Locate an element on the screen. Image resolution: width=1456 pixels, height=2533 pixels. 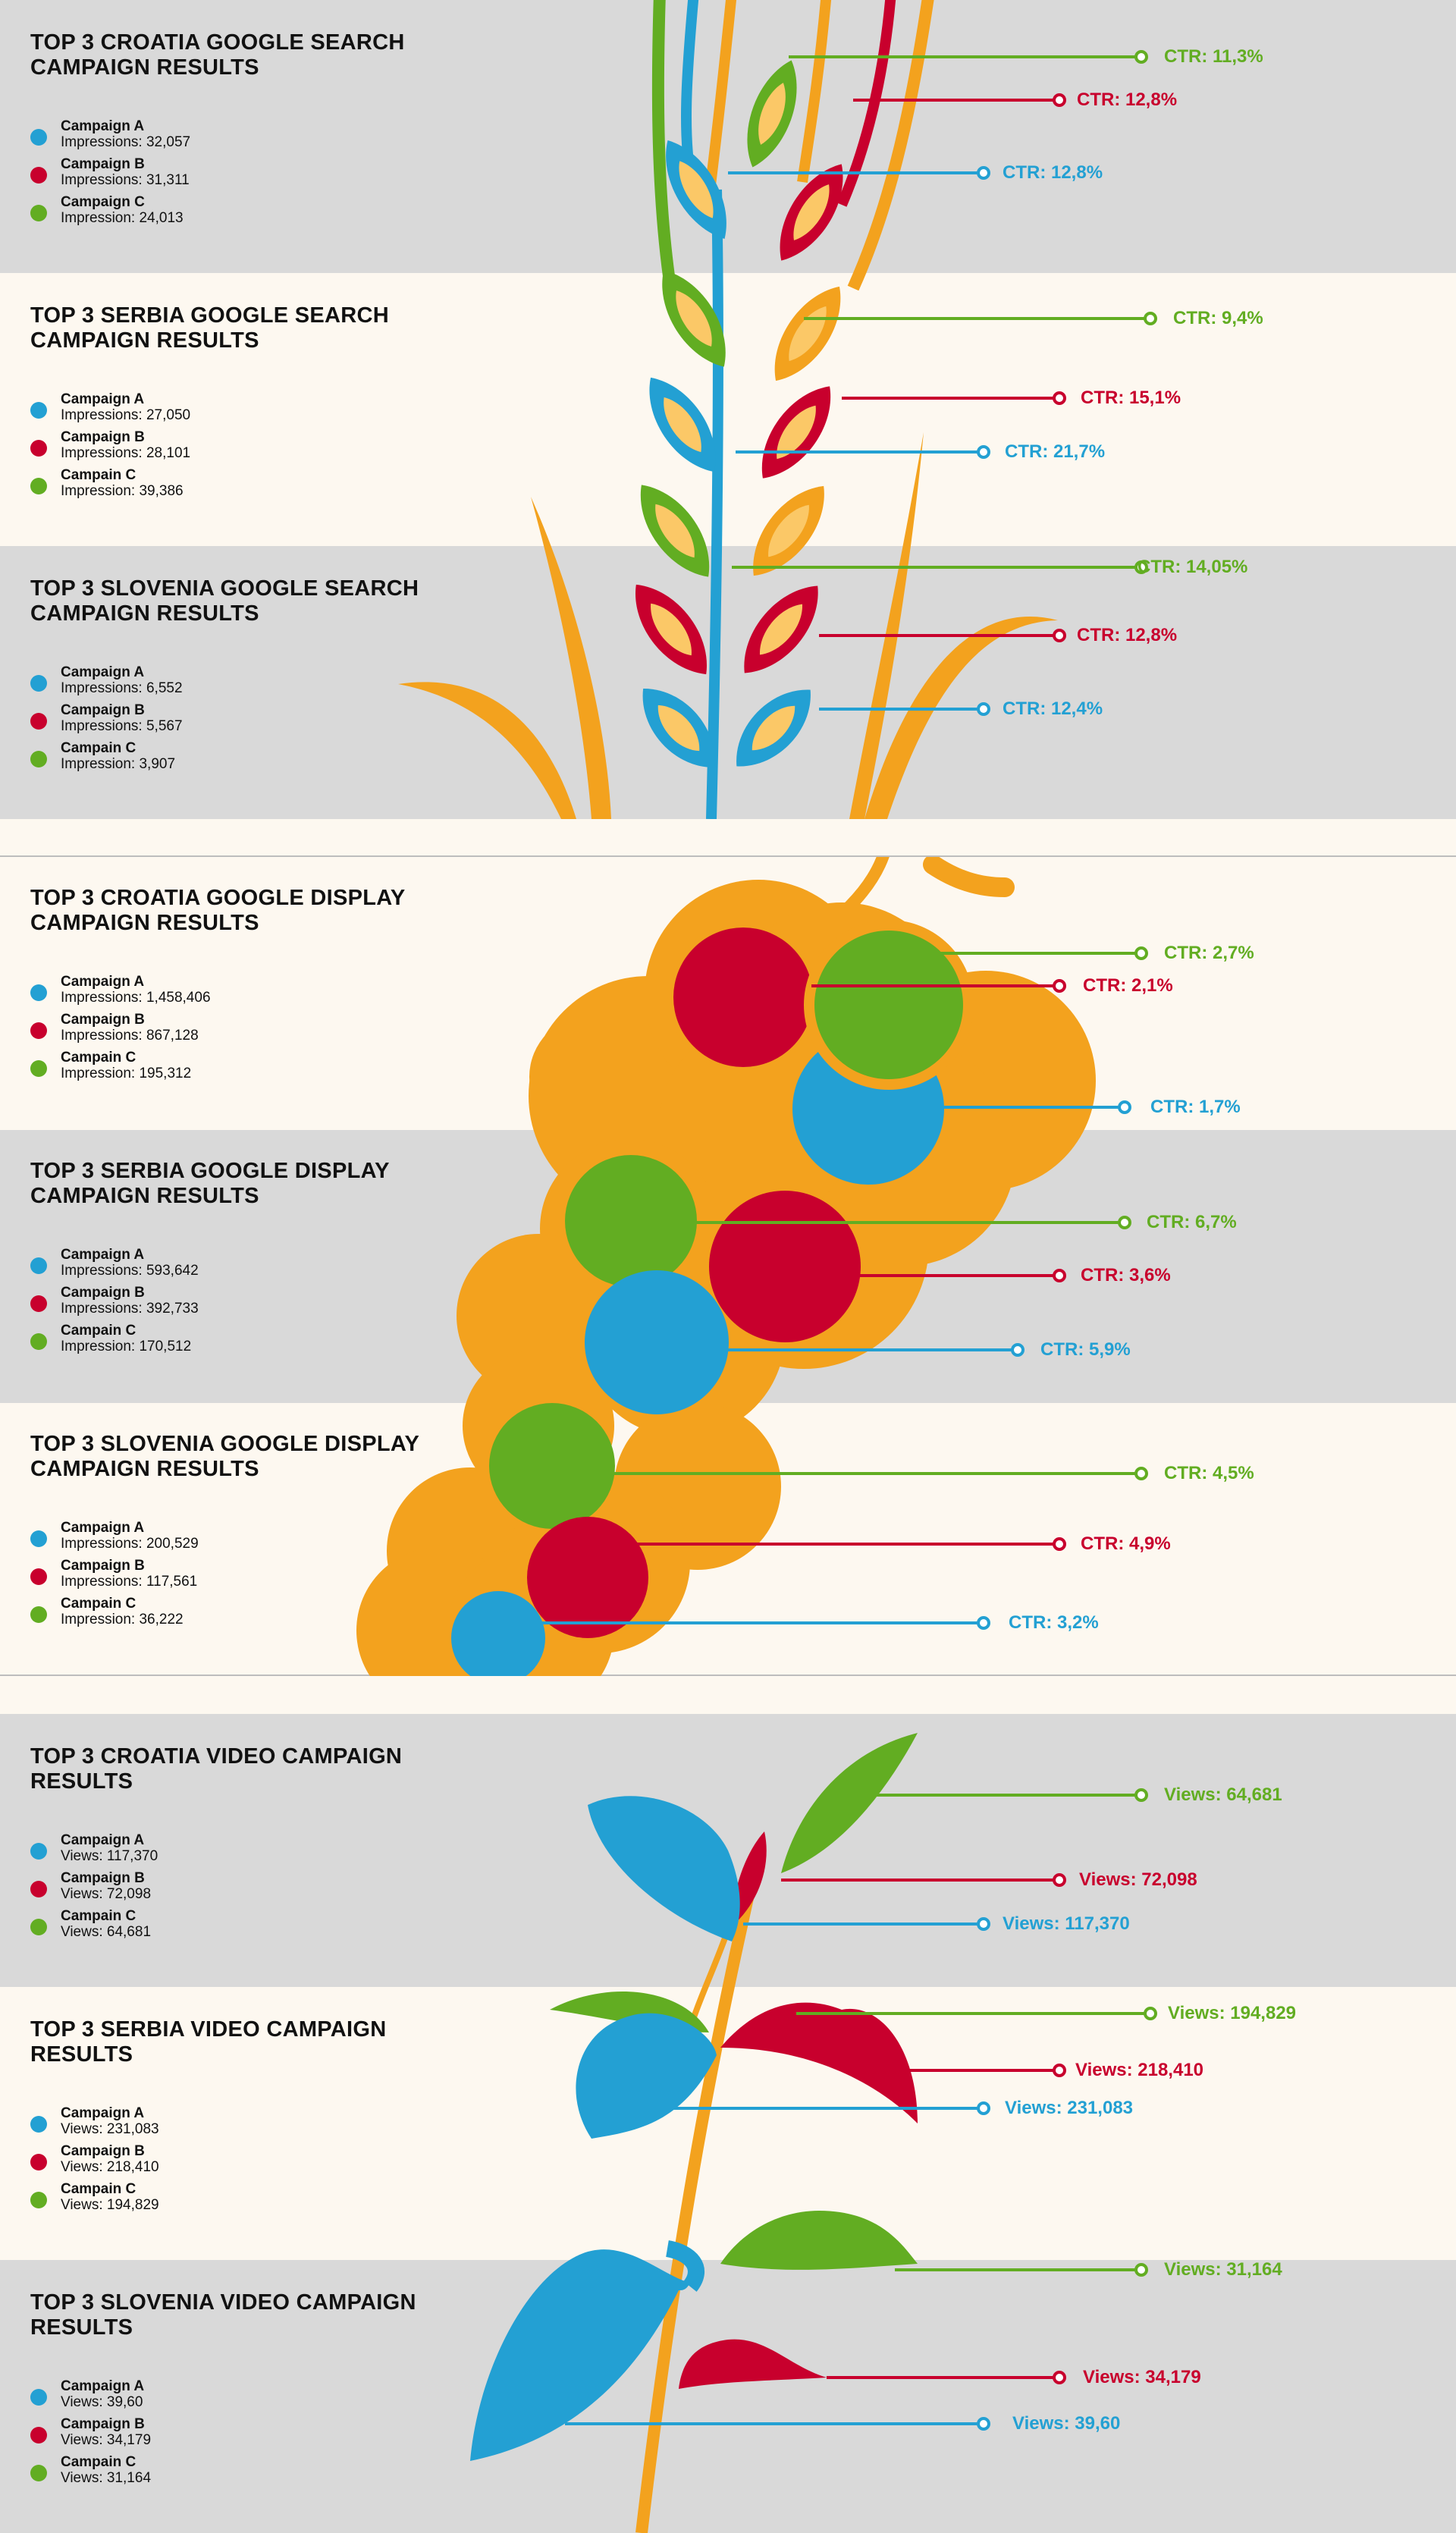
legend-item: Campaign B Views: 218,410 is located at coordinates (94, 2162).